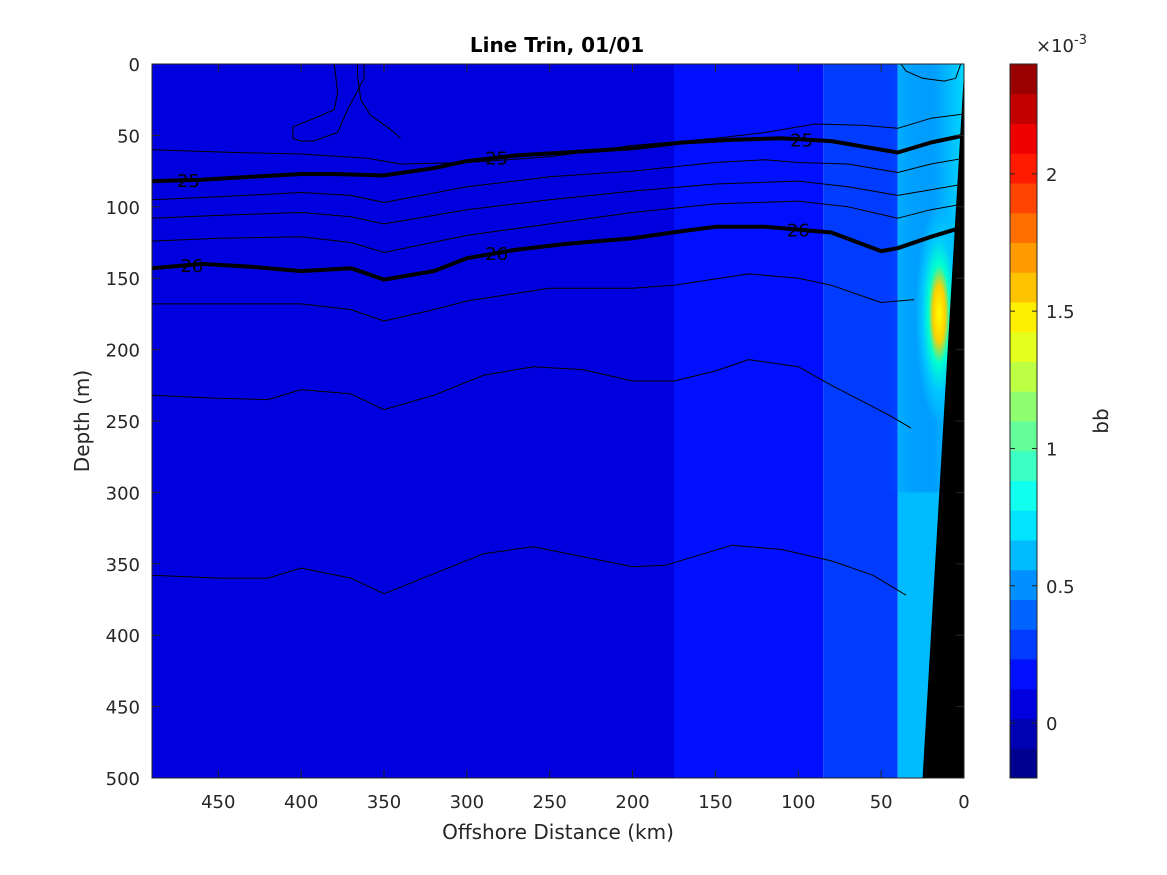 Image resolution: width=1167 pixels, height=875 pixels. I want to click on colorbar-ticks: 0 0.5 1 1.5 2, so click(1042, 450).